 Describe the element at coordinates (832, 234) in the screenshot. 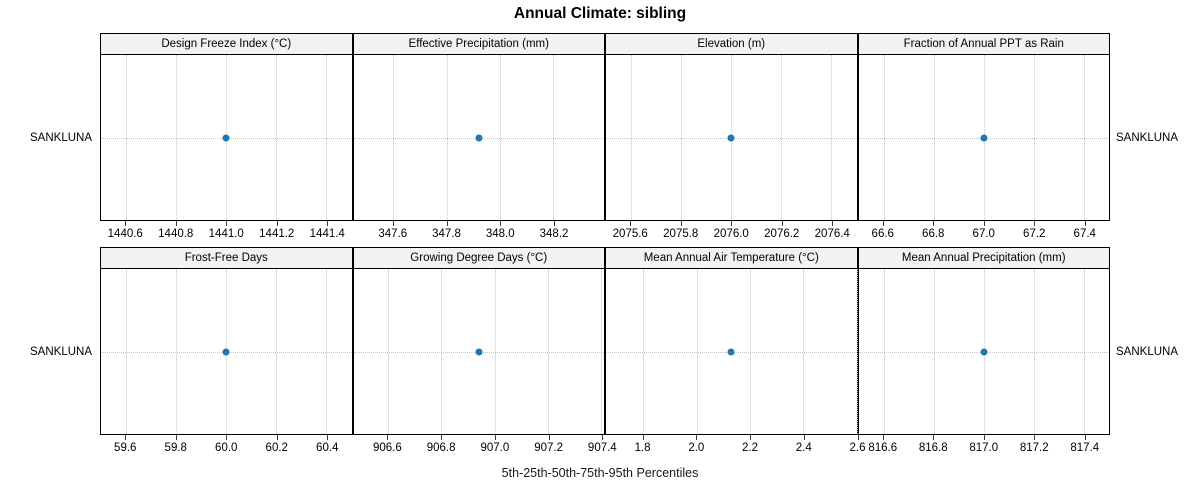

I see `tick-label: 2076.4` at that location.